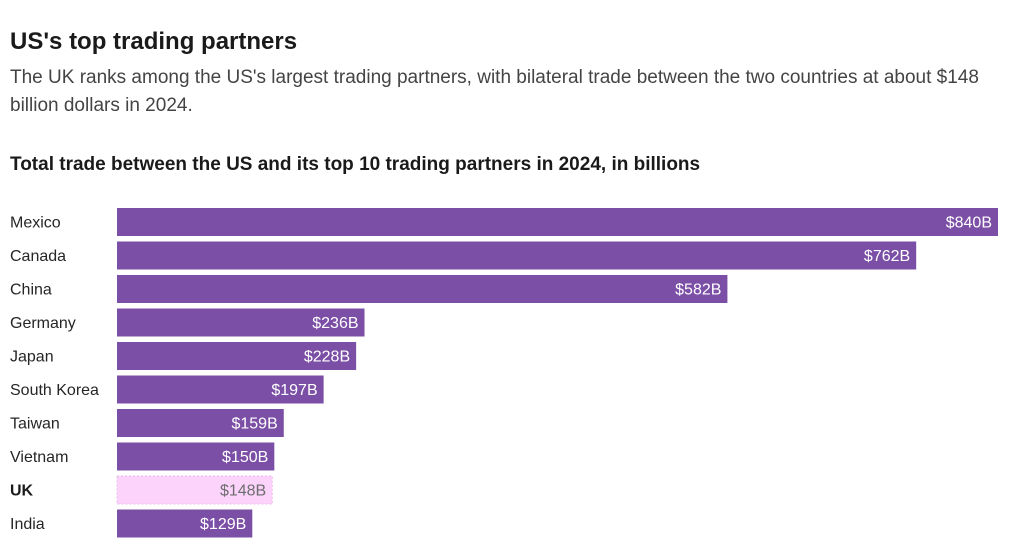  What do you see at coordinates (254, 424) in the screenshot?
I see `value-label-taiwan: $159B` at bounding box center [254, 424].